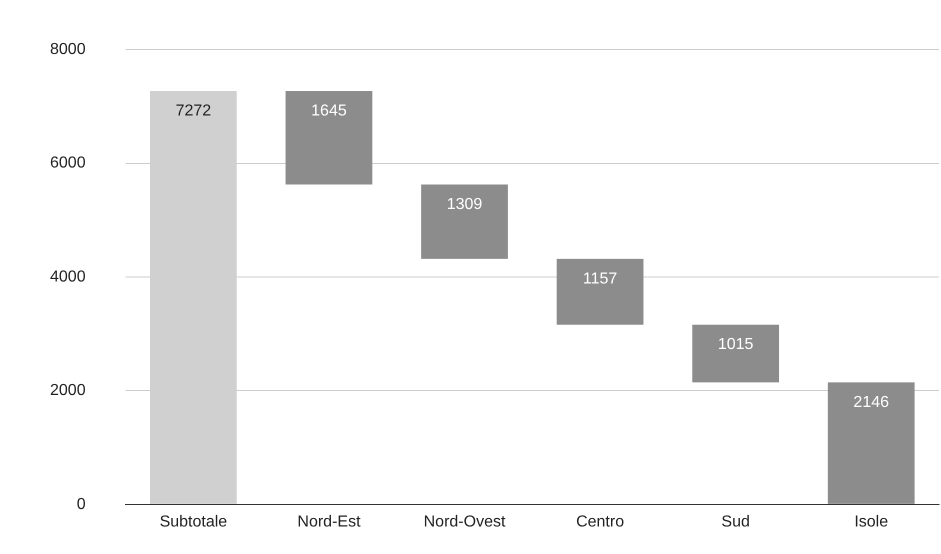  I want to click on y-tick-label: 4000, so click(68, 277).